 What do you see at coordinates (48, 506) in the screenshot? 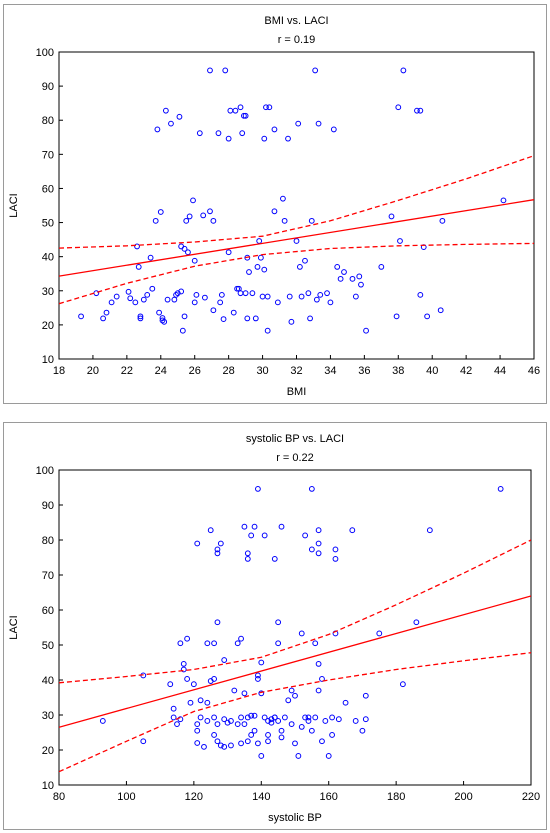
I see `y-tick-label: 90` at bounding box center [48, 506].